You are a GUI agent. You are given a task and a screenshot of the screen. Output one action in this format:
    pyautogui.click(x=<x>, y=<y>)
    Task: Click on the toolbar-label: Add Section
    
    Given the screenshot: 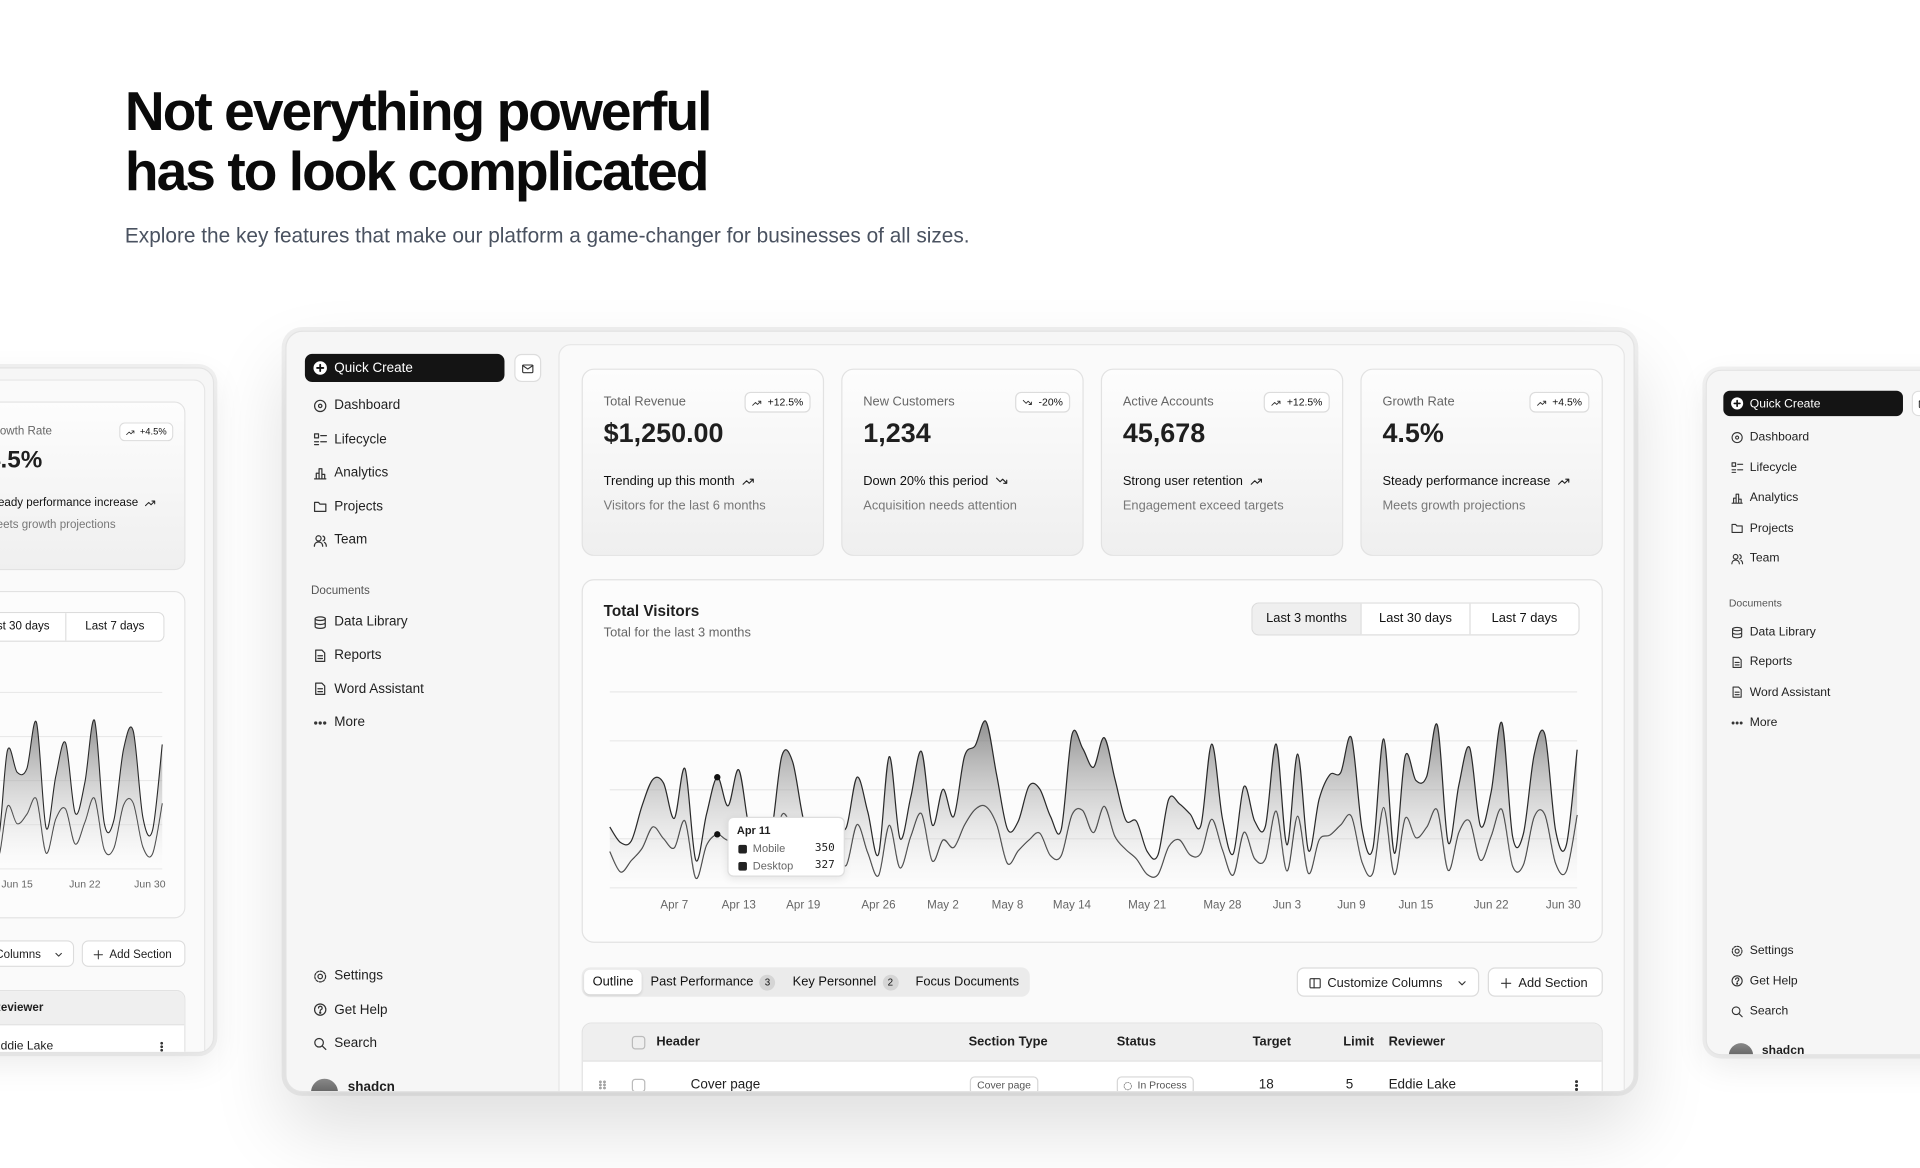 What is the action you would take?
    pyautogui.click(x=140, y=954)
    